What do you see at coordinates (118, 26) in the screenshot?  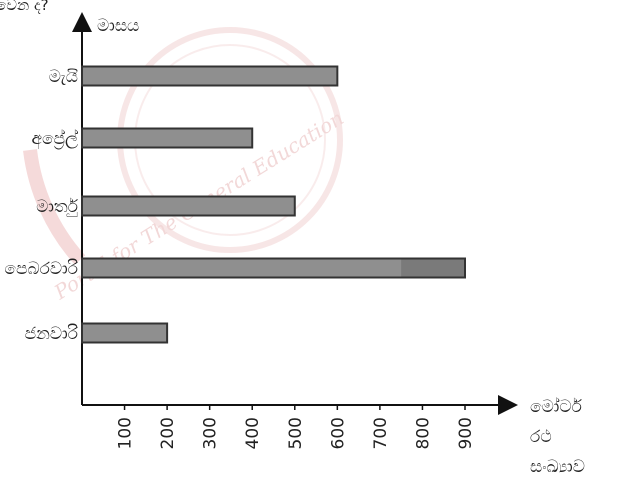 I see `y-axis-label: මාසය` at bounding box center [118, 26].